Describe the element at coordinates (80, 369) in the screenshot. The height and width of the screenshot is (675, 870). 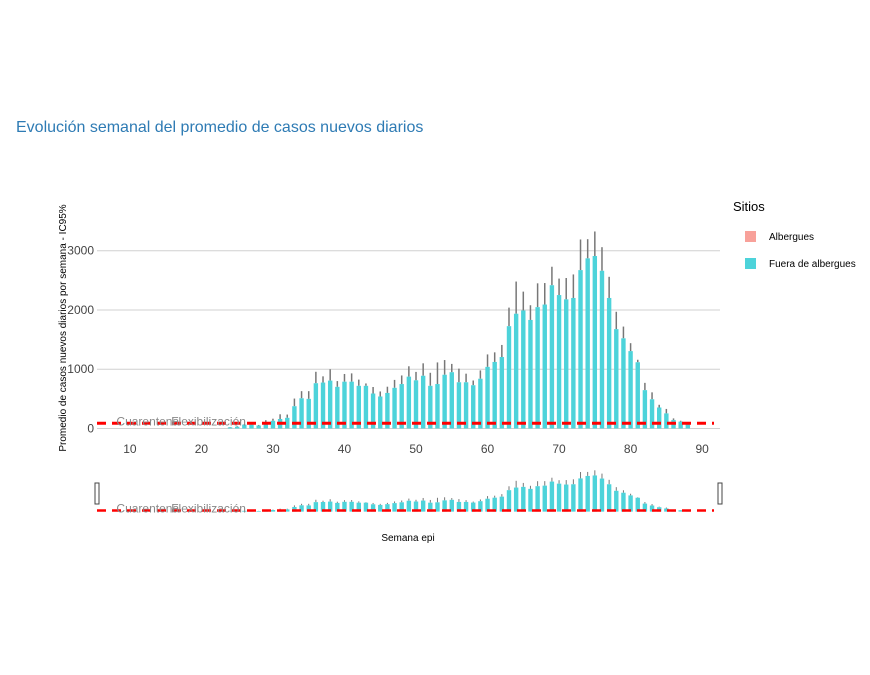
I see `y-tick-label: 1000` at that location.